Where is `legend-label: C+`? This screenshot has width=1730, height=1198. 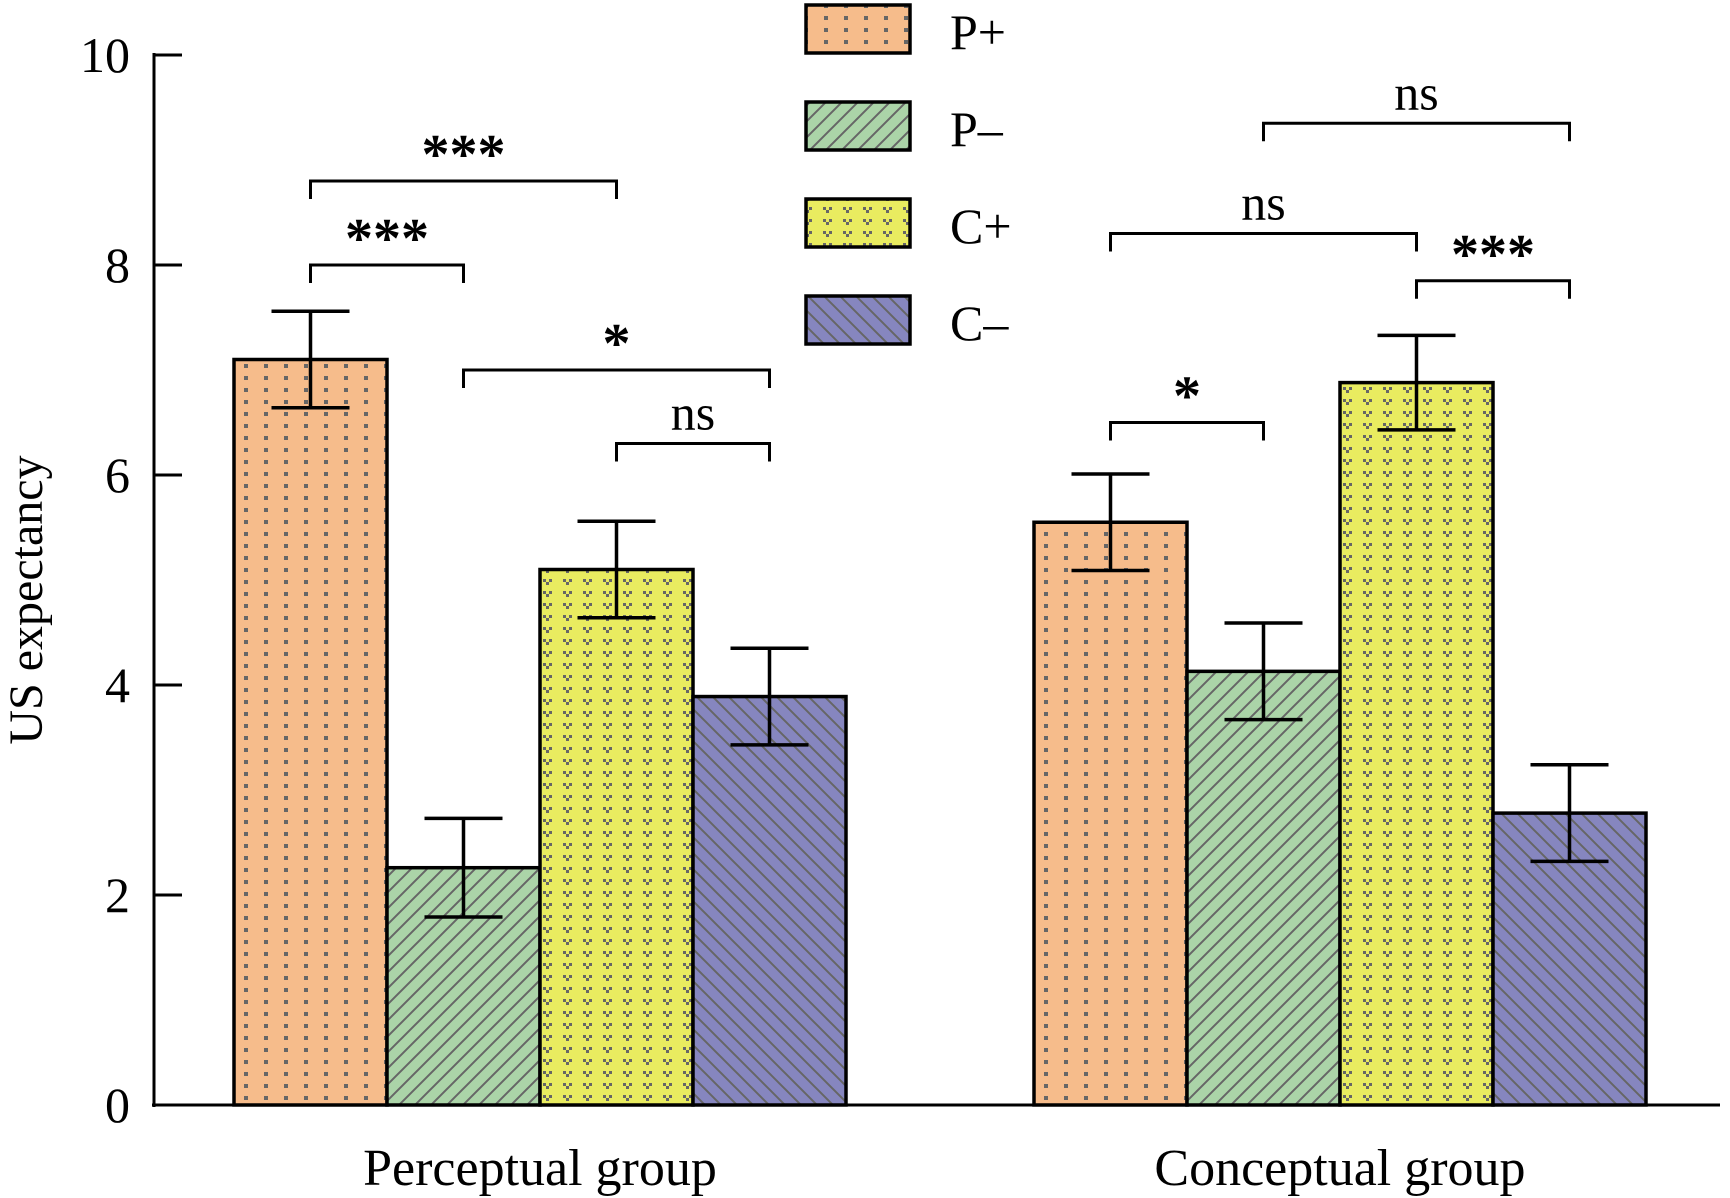 legend-label: C+ is located at coordinates (981, 226).